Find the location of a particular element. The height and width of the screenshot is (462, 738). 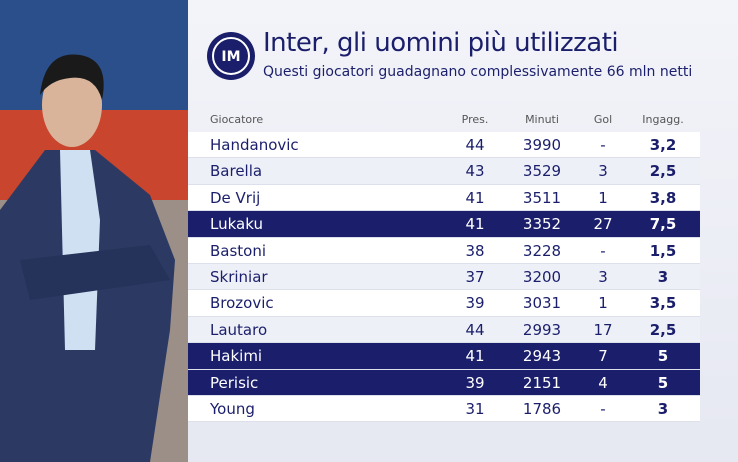

table-row: Barella 43 3529 3 2,5 is located at coordinates (444, 171).